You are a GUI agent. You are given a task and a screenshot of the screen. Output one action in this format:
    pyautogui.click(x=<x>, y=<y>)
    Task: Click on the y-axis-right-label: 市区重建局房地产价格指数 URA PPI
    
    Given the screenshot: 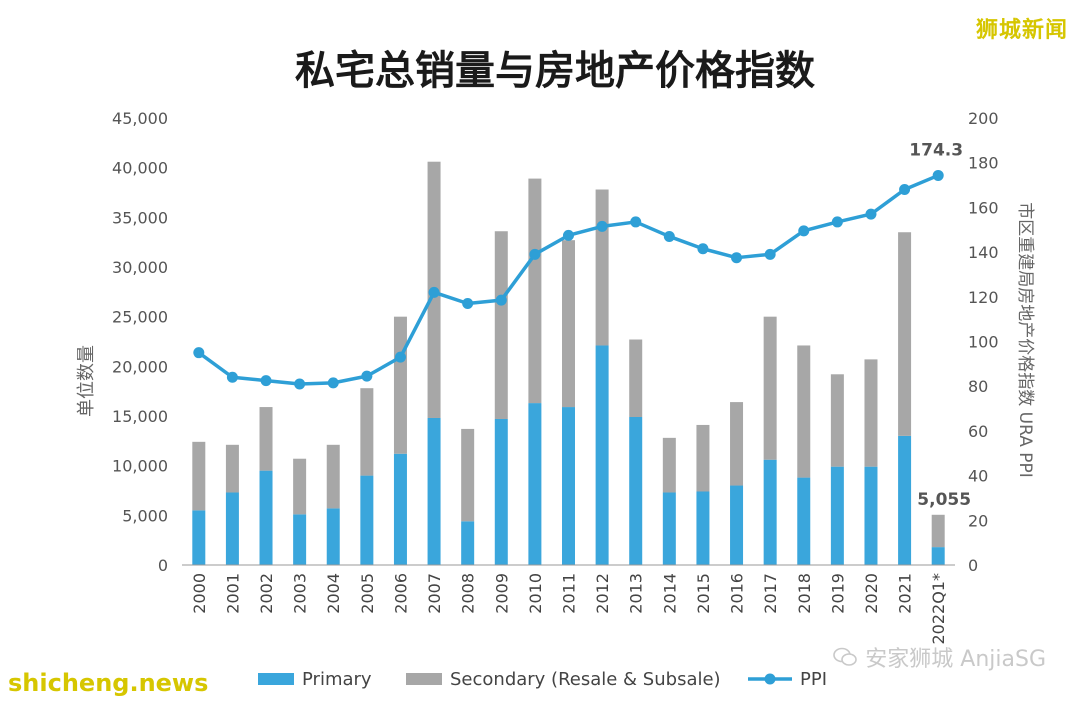 What is the action you would take?
    pyautogui.click(x=1025, y=340)
    